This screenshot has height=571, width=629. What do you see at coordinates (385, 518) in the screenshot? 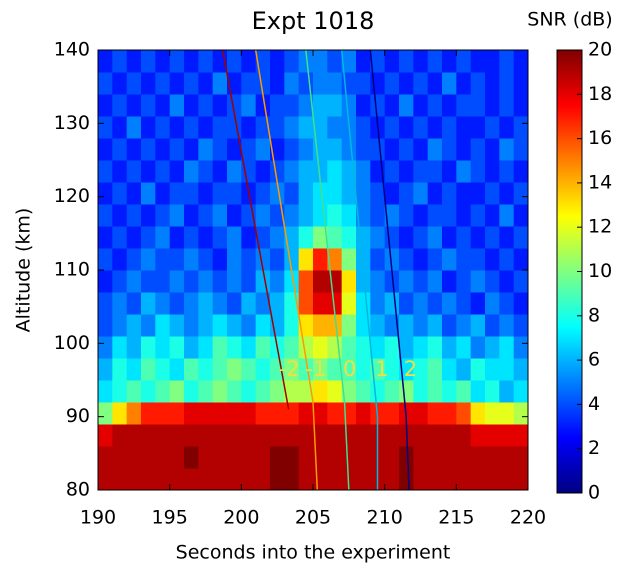
I see `x-tick-label: 210` at bounding box center [385, 518].